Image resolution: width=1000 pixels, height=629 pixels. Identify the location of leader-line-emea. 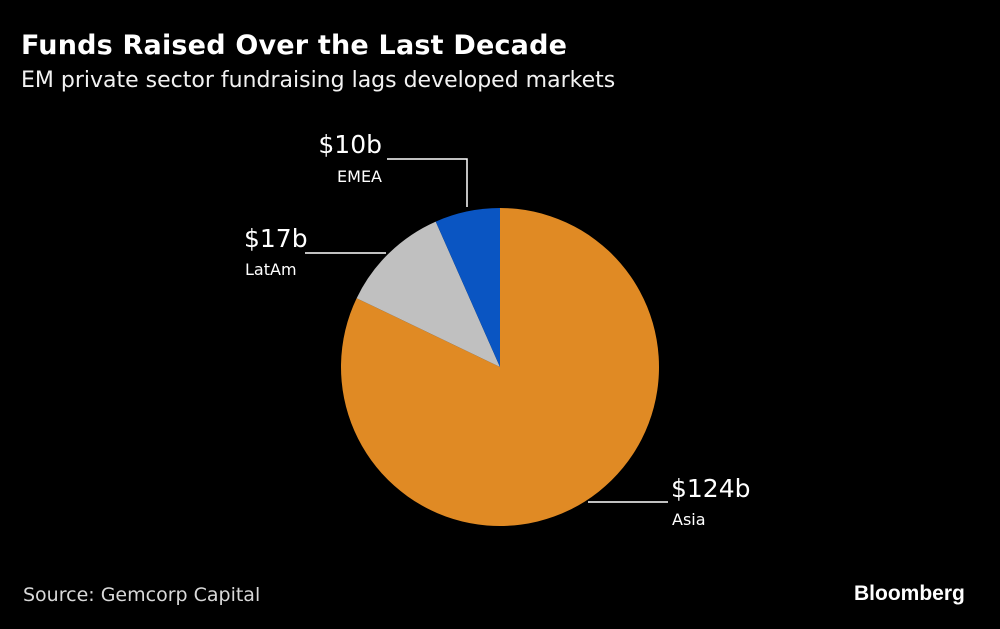
(427, 182).